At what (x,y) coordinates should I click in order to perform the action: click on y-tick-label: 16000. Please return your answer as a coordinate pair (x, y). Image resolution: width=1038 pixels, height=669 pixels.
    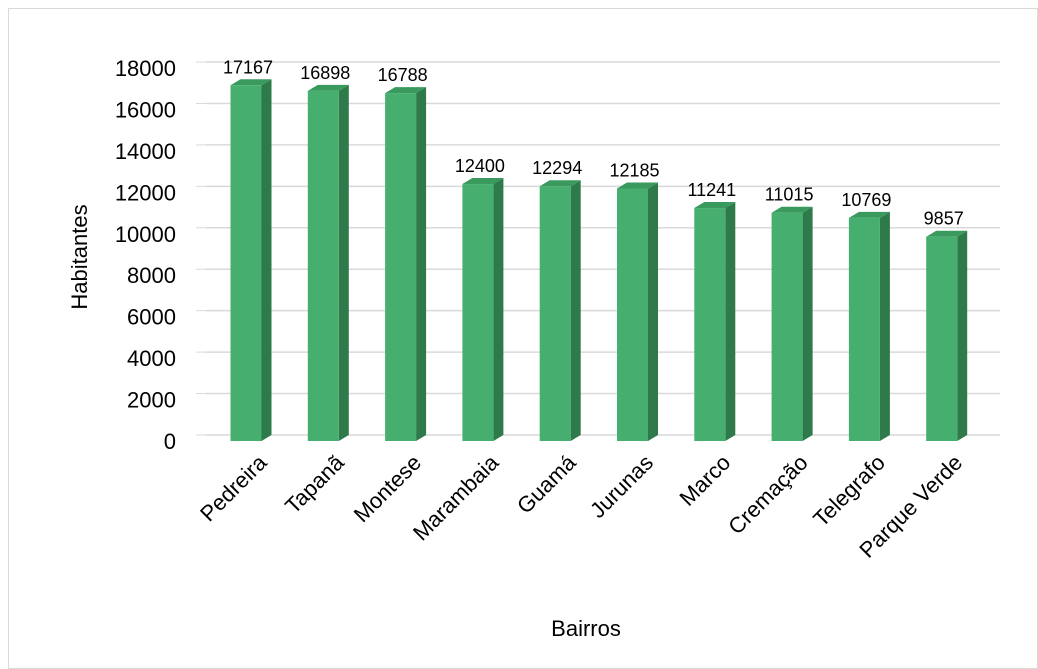
    Looking at the image, I should click on (145, 109).